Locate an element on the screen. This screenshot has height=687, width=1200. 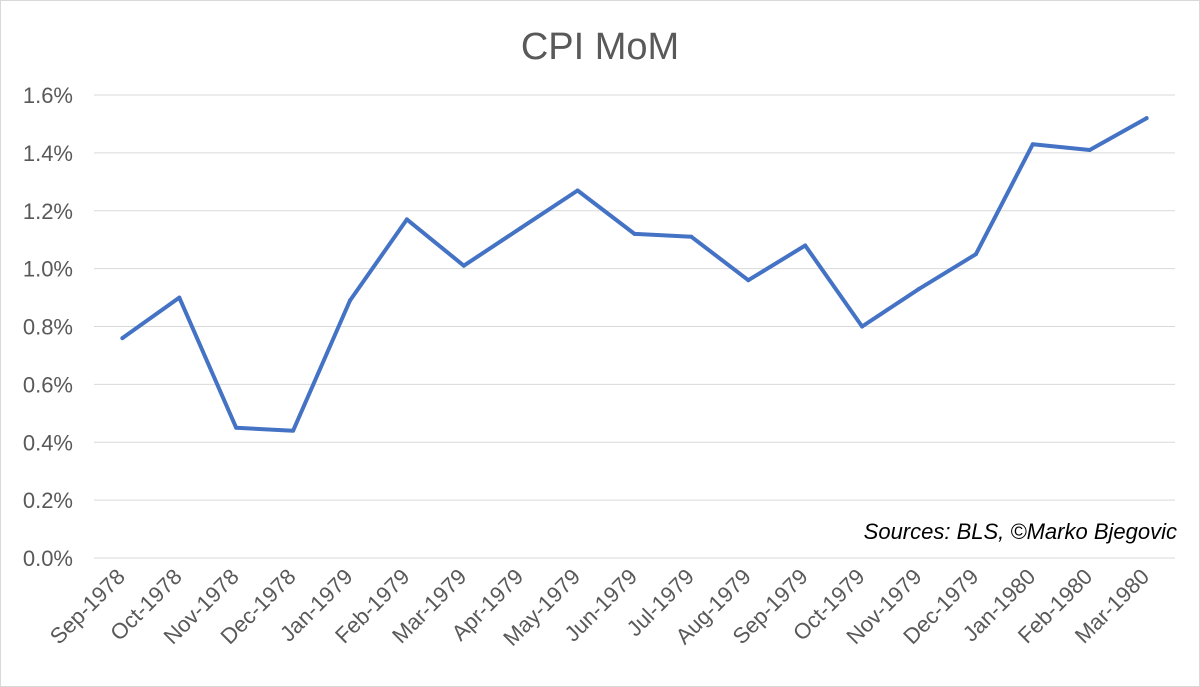
chart-title: CPI MoM is located at coordinates (600, 47).